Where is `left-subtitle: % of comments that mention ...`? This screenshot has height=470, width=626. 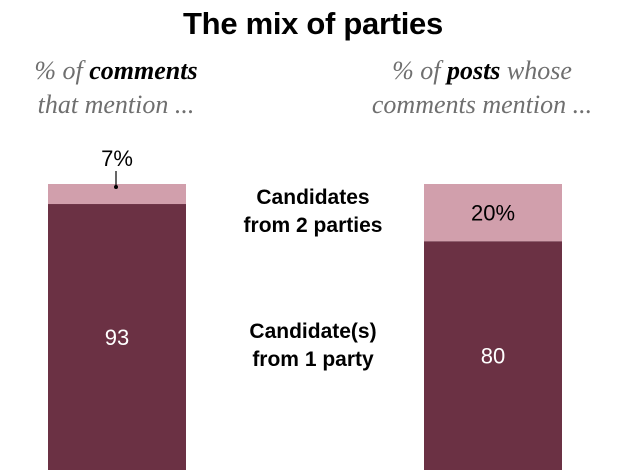
left-subtitle: % of comments that mention ... is located at coordinates (116, 88).